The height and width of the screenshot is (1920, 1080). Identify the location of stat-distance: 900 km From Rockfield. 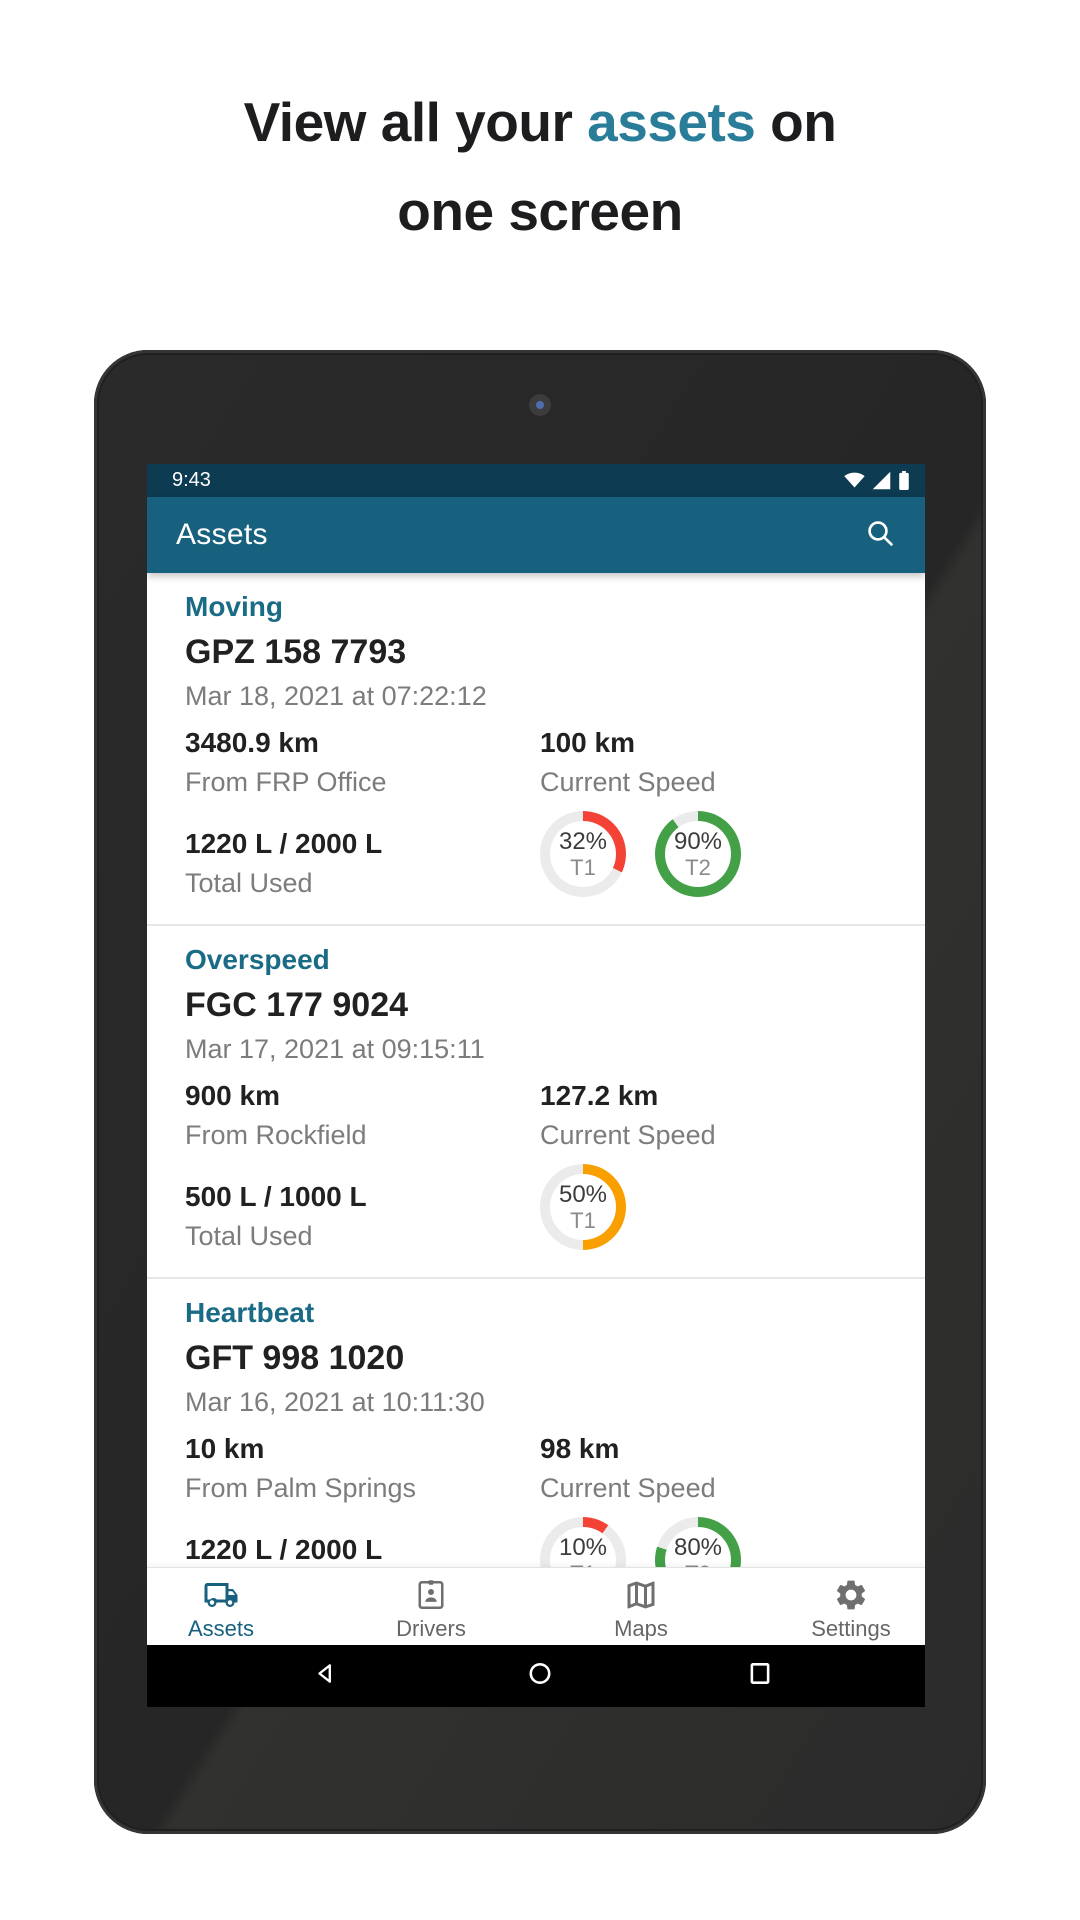
(362, 1115).